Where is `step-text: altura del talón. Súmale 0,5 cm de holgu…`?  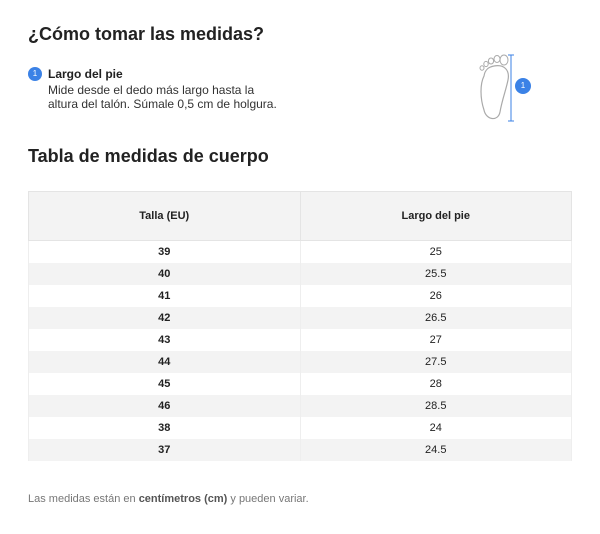 step-text: altura del talón. Súmale 0,5 cm de holgu… is located at coordinates (162, 104).